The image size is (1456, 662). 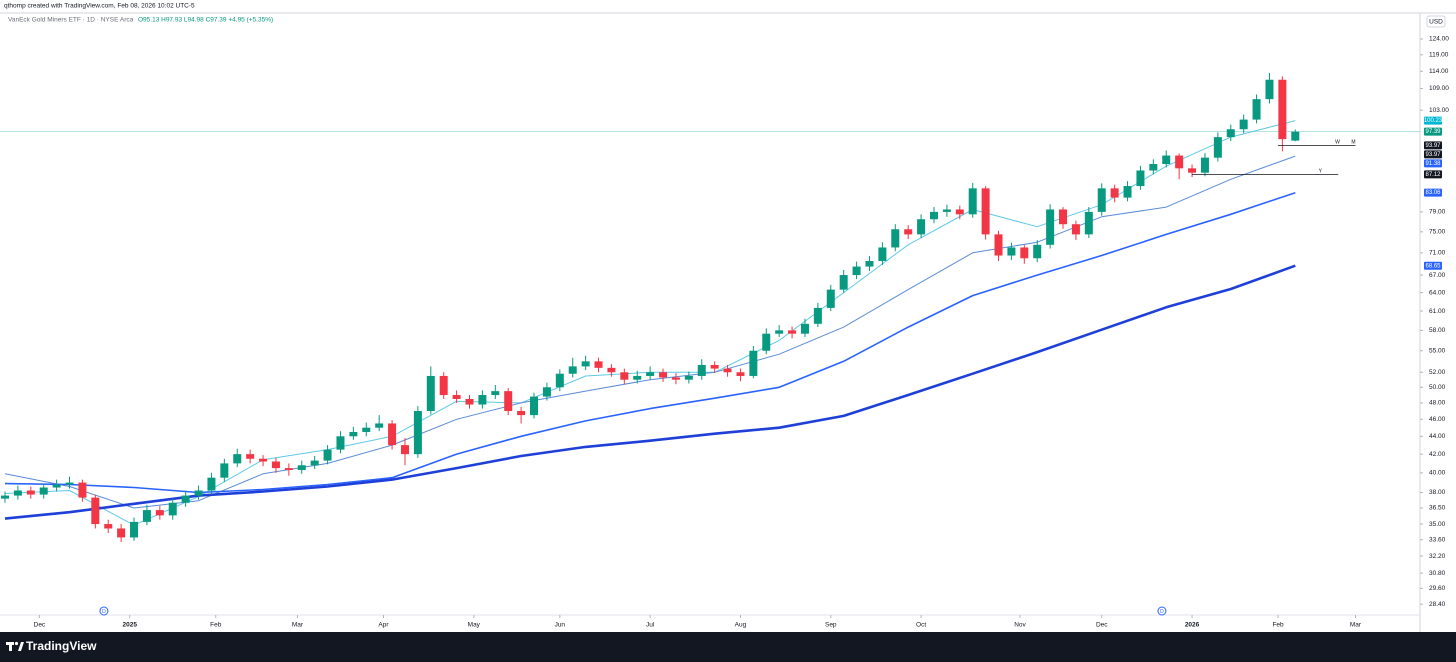 What do you see at coordinates (1437, 372) in the screenshot?
I see `y-tick-label: 52.00` at bounding box center [1437, 372].